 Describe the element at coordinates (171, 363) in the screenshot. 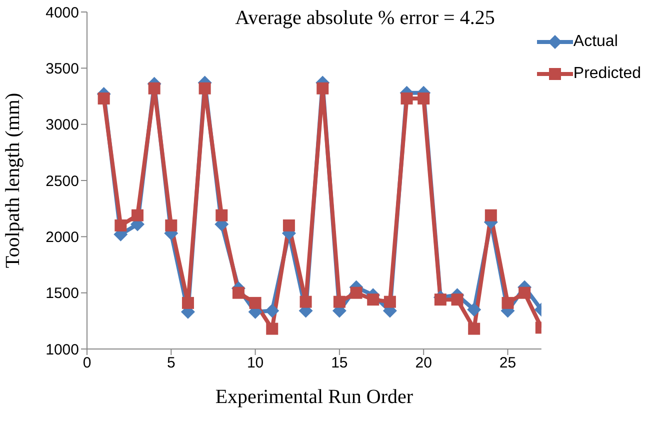

I see `x-tick-label: 5` at that location.